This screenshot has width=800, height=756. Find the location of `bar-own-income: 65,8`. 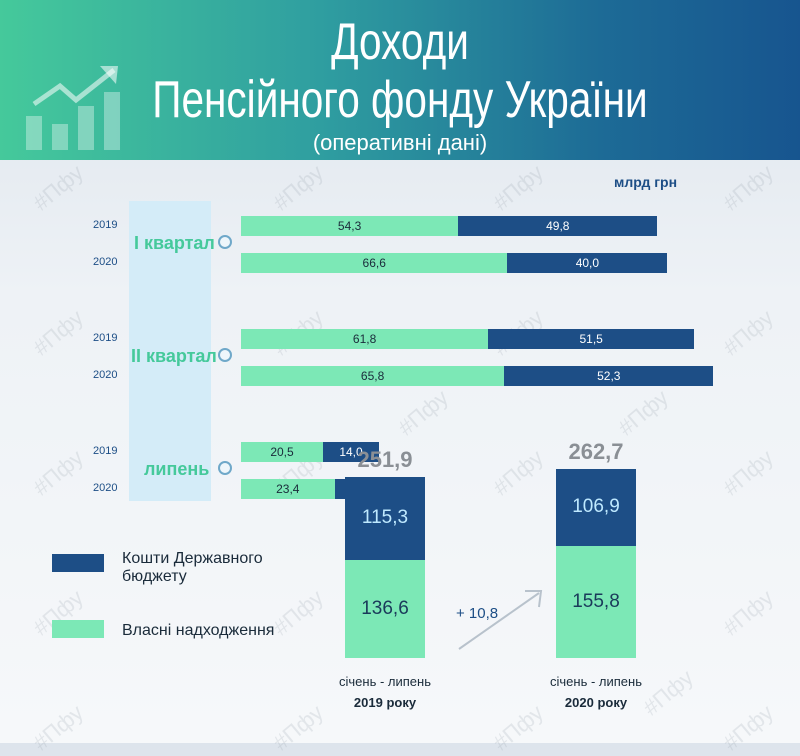

bar-own-income: 65,8 is located at coordinates (373, 376).